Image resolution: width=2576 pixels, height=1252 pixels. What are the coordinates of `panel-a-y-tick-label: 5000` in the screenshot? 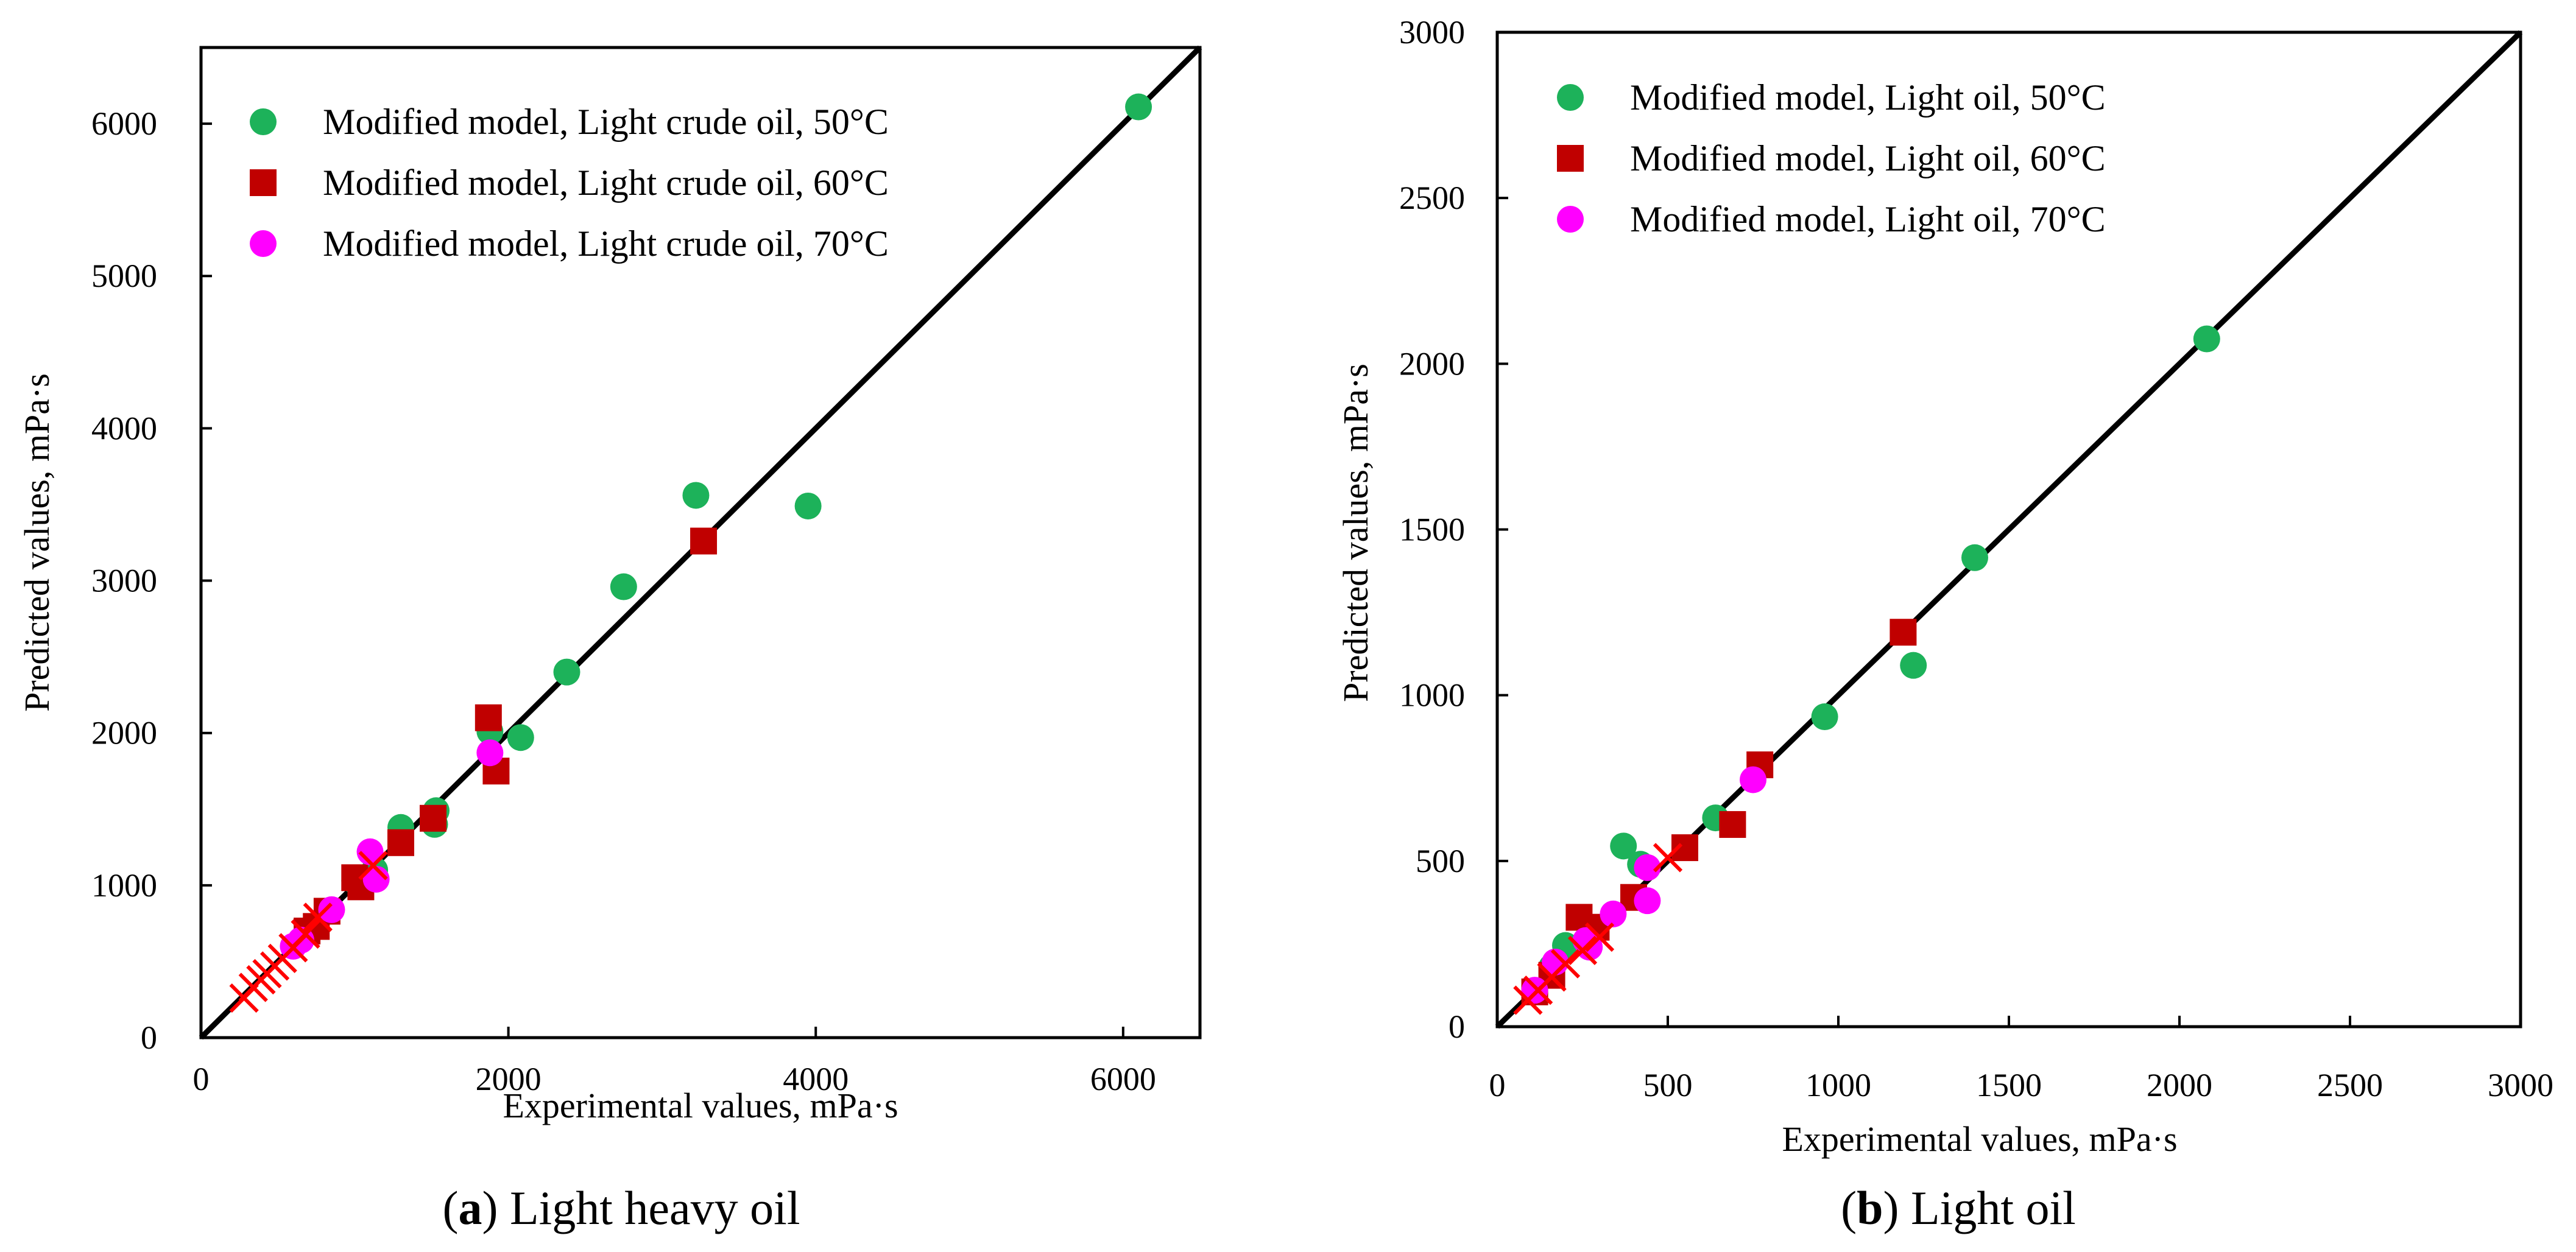 It's located at (124, 276).